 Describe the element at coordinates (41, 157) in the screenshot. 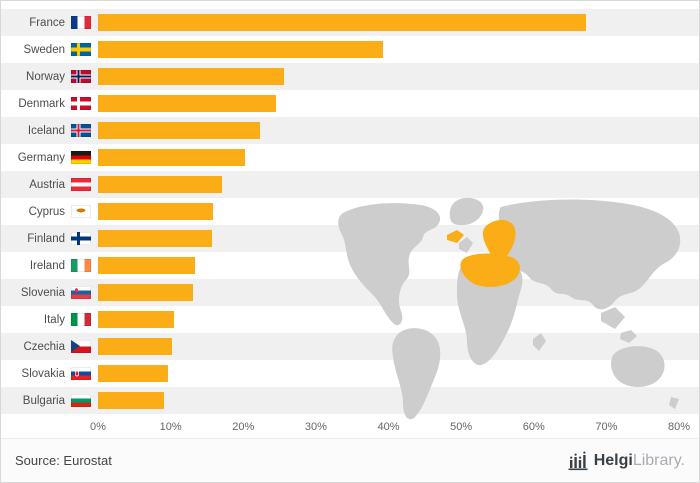

I see `country-label: Germany` at that location.